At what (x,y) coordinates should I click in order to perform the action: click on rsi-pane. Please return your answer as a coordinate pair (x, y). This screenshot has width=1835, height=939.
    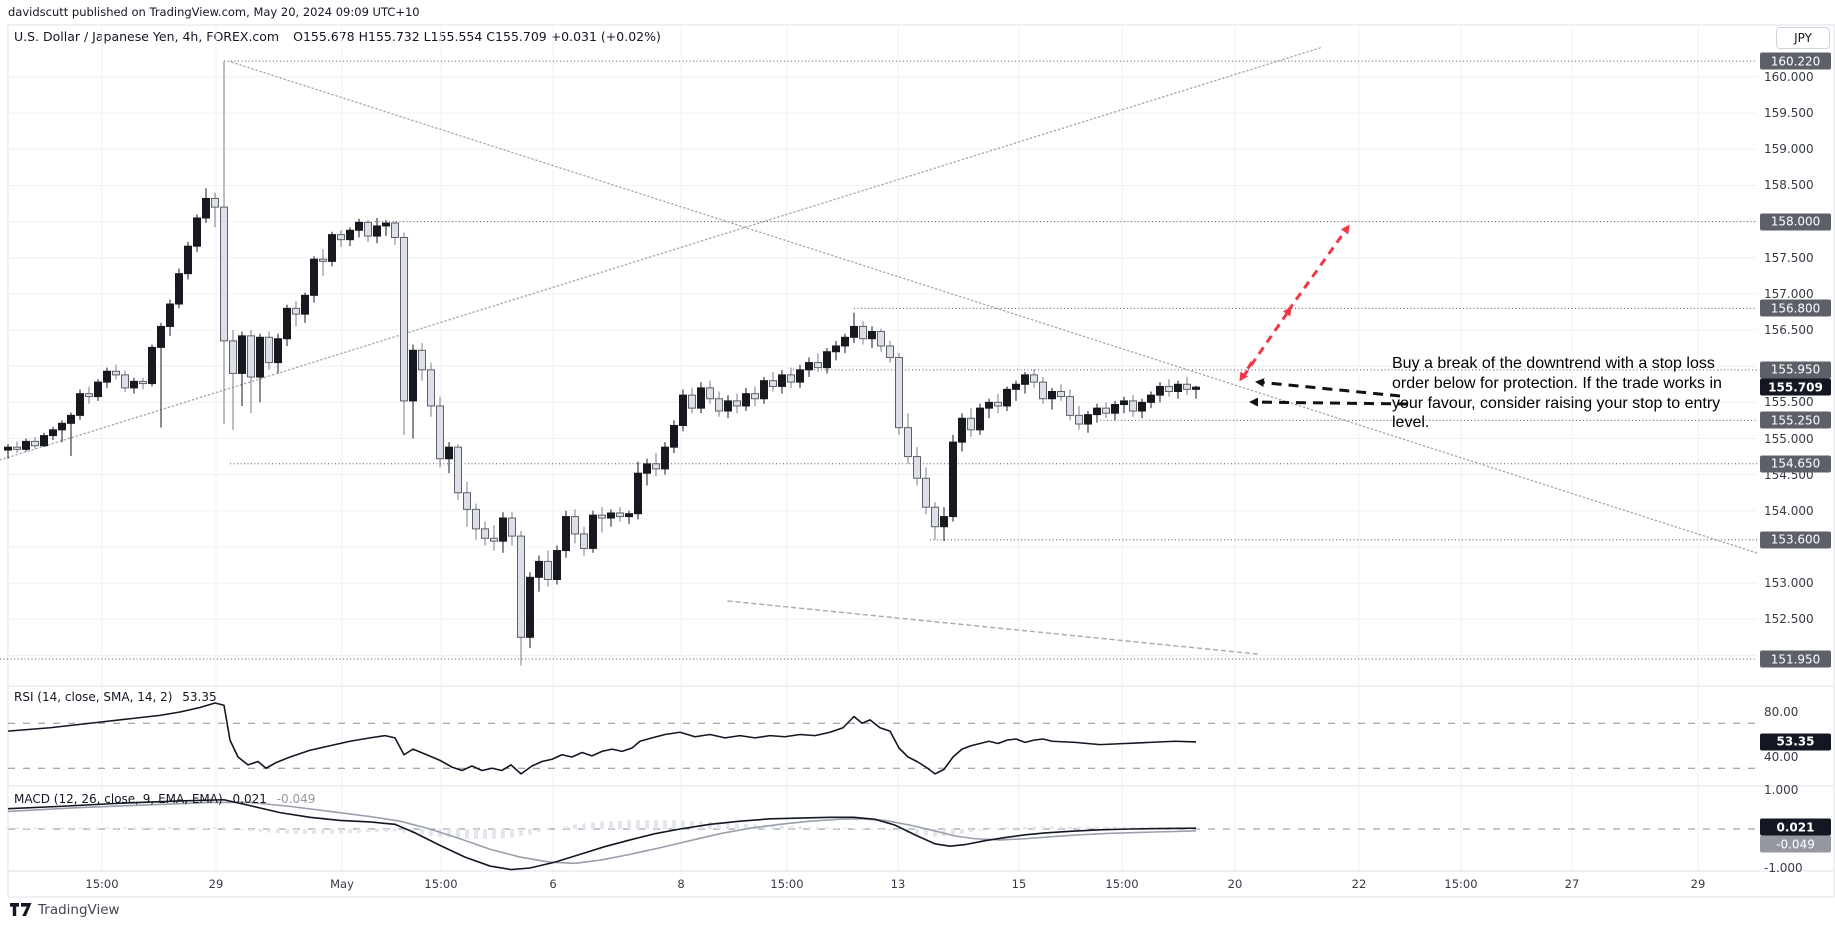
    Looking at the image, I should click on (882, 738).